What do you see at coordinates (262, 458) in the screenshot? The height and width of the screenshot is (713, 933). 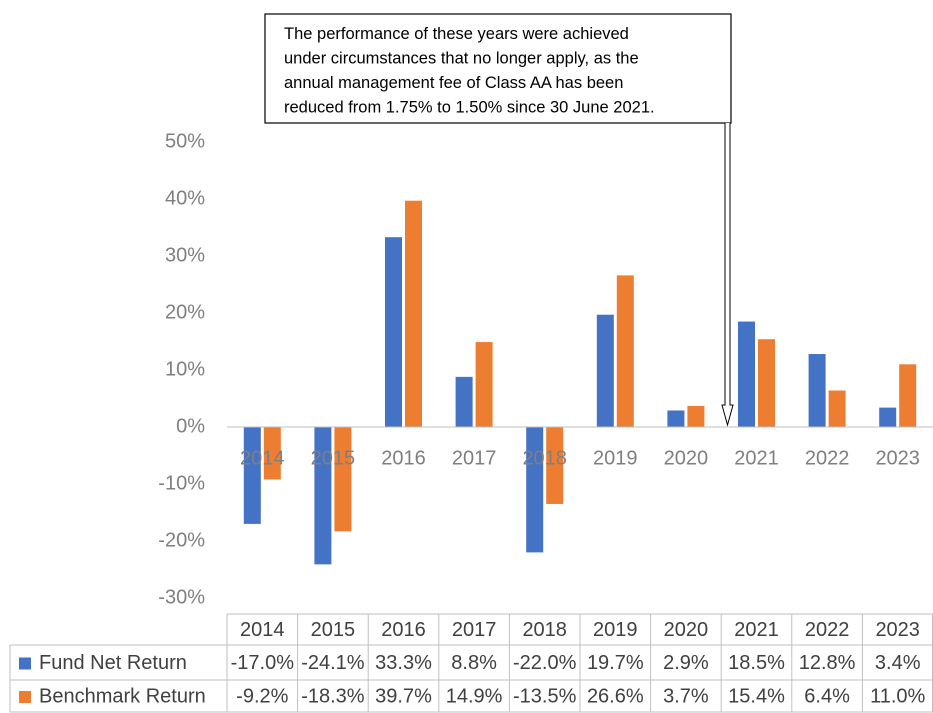 I see `x-tick-label: 2014` at bounding box center [262, 458].